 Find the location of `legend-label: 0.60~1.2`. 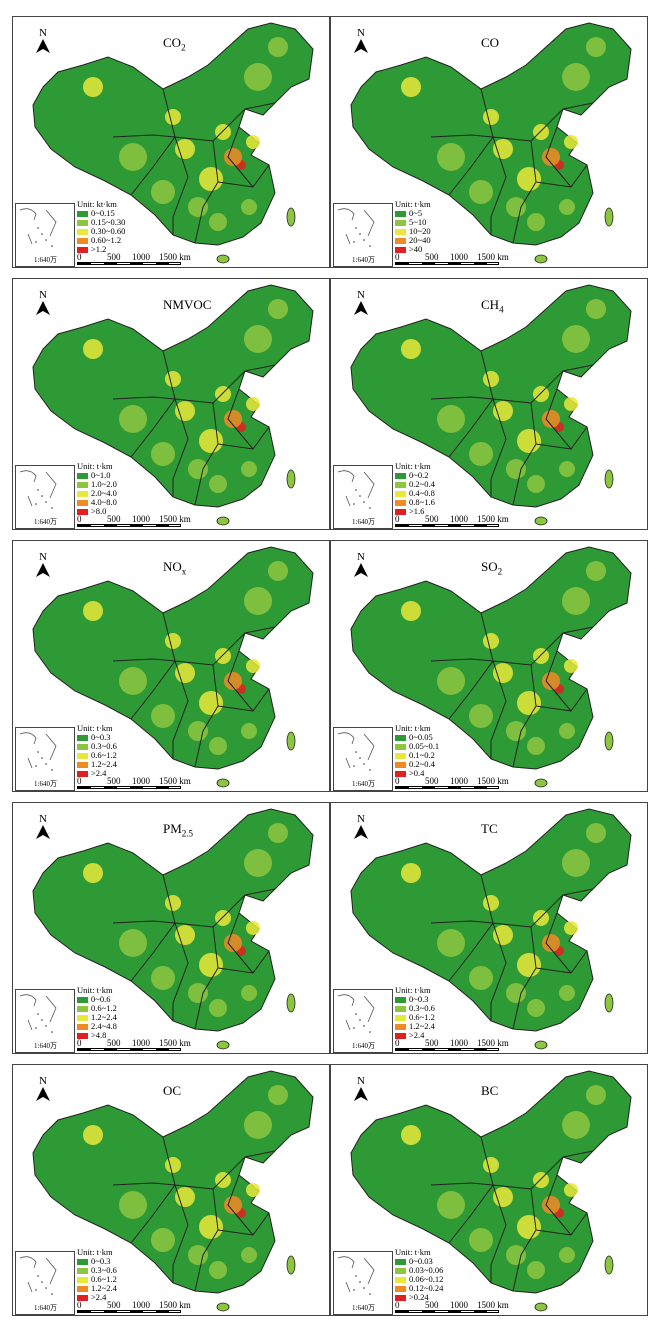

legend-label: 0.60~1.2 is located at coordinates (106, 240).